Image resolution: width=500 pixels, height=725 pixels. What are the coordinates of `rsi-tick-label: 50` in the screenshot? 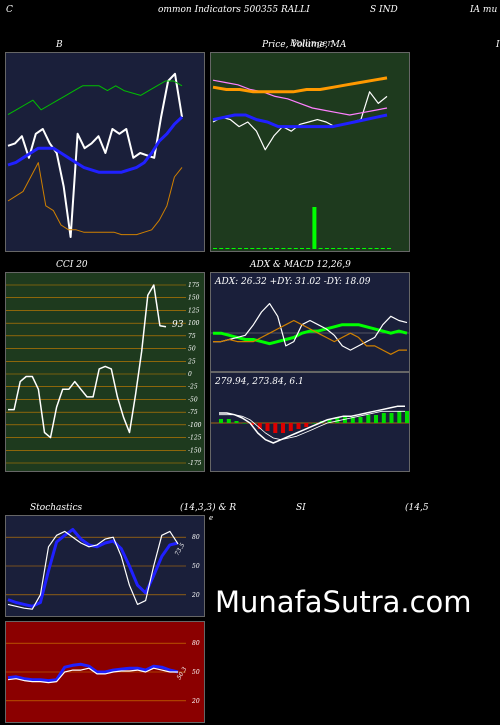 It's located at (196, 672).